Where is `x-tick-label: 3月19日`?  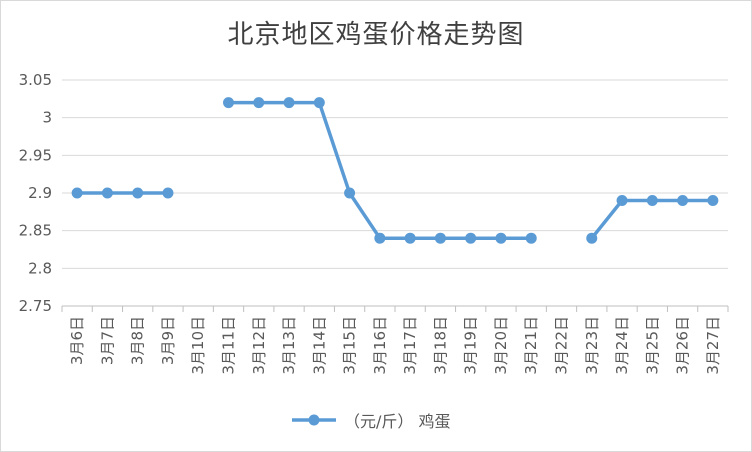
x-tick-label: 3月19日 is located at coordinates (471, 345).